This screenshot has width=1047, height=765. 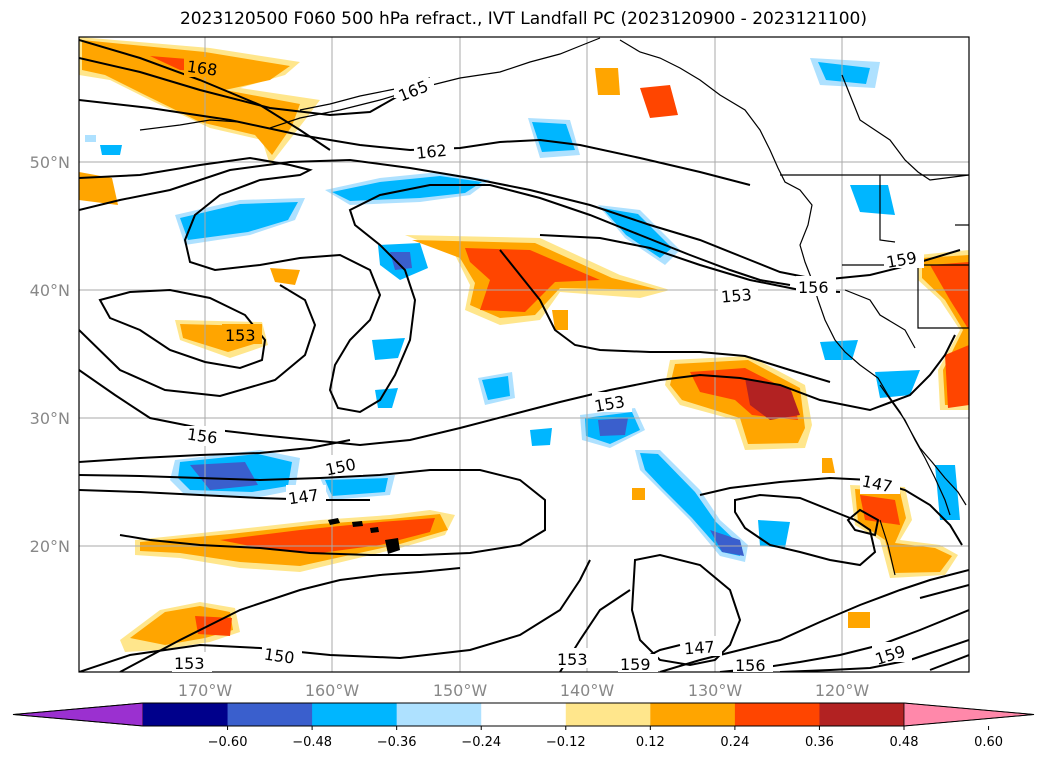 What do you see at coordinates (50, 418) in the screenshot?
I see `lat-label-30n: 30°N` at bounding box center [50, 418].